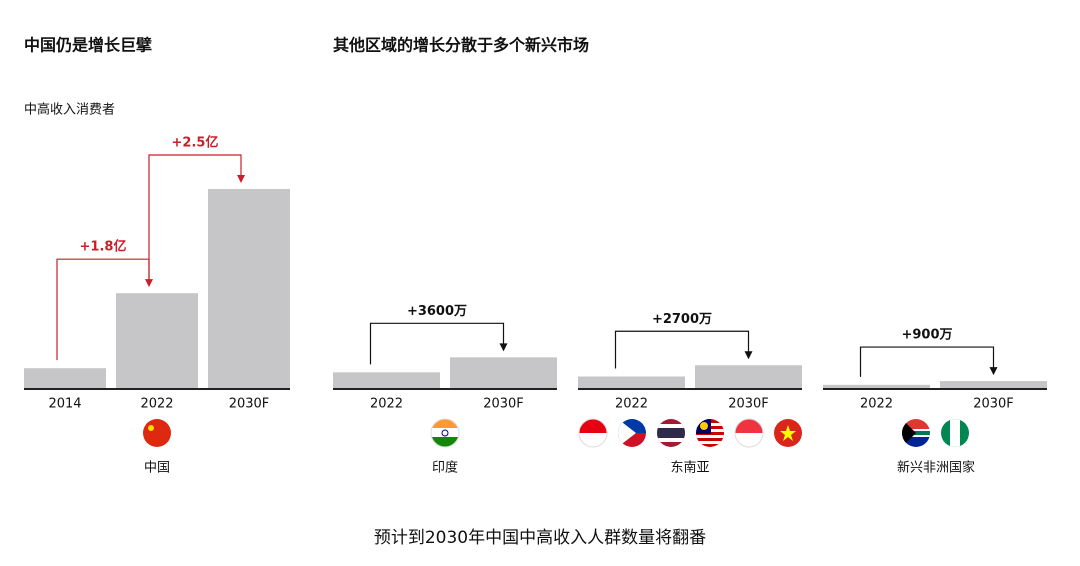  Describe the element at coordinates (916, 433) in the screenshot. I see `flag-south-africa` at that location.